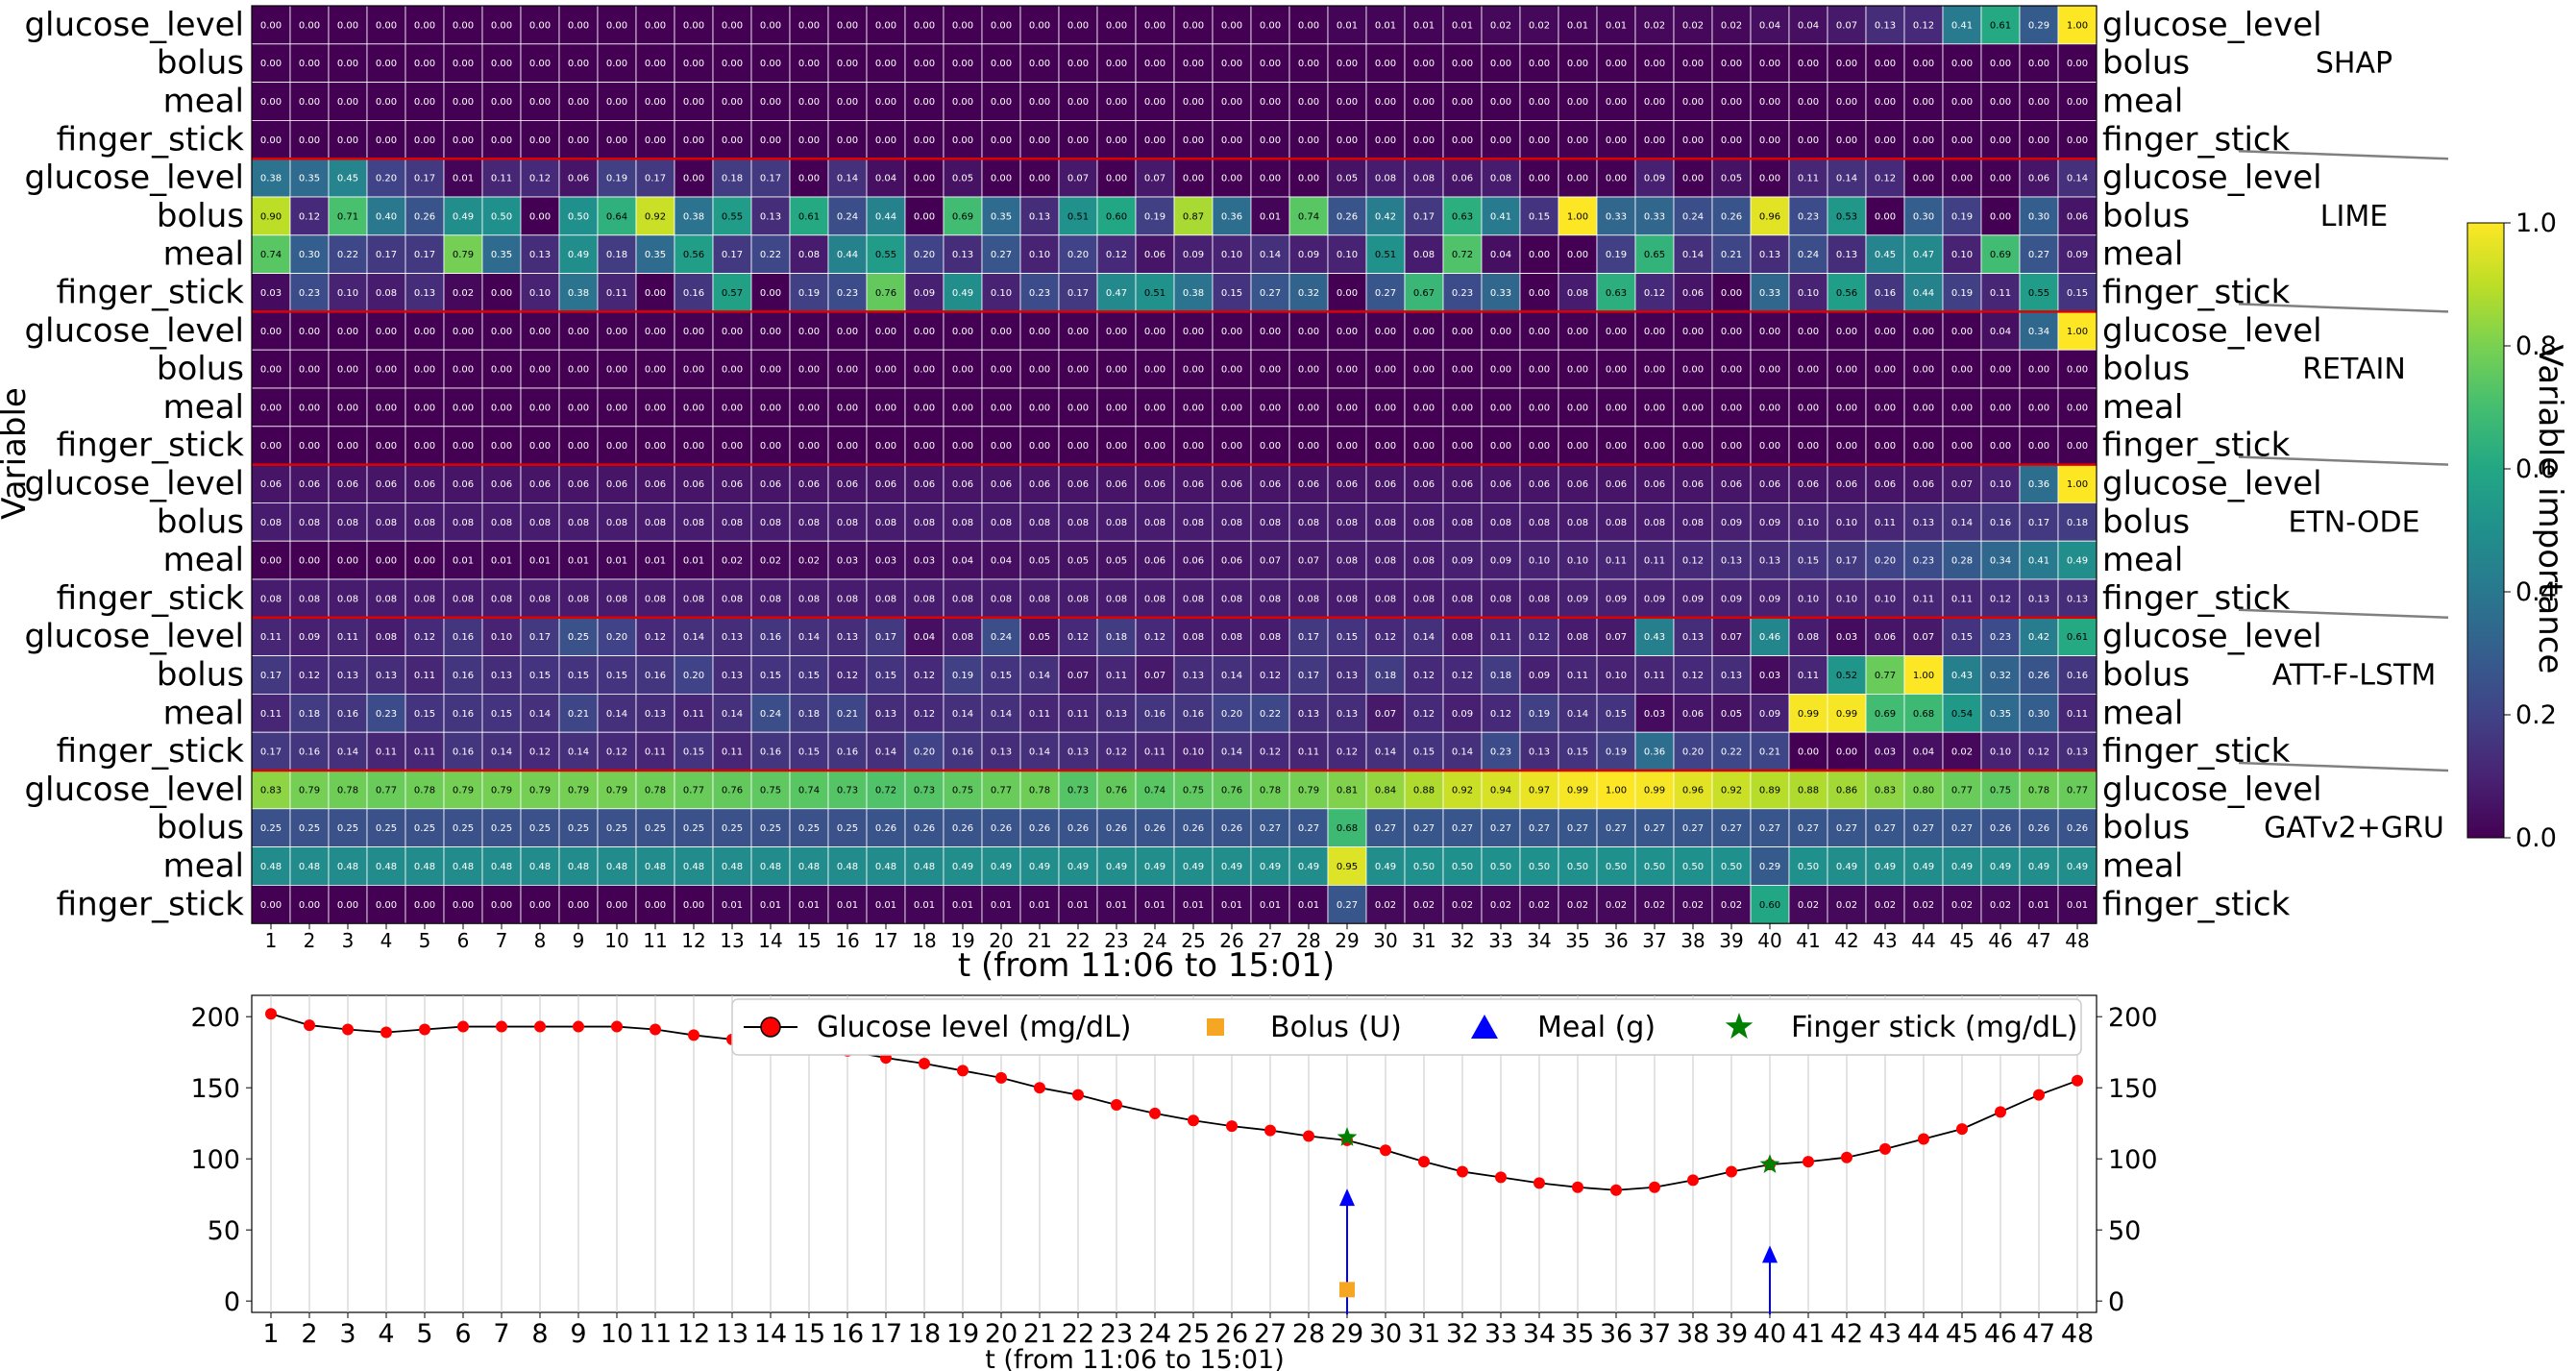 This screenshot has height=1371, width=2576. Describe the element at coordinates (1769, 216) in the screenshot. I see `cell-value-label: 0.96` at that location.